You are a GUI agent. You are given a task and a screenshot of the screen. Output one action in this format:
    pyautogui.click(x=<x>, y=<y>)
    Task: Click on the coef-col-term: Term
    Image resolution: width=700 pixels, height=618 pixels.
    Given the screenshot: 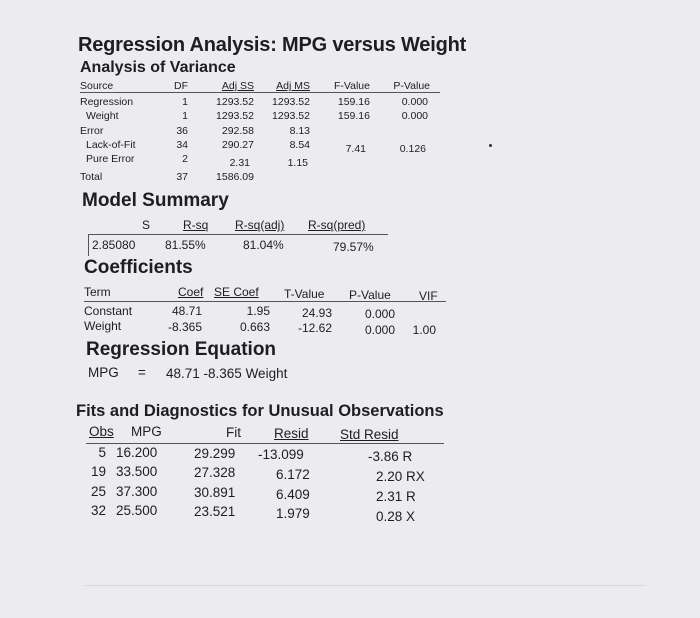 What is the action you would take?
    pyautogui.click(x=97, y=292)
    